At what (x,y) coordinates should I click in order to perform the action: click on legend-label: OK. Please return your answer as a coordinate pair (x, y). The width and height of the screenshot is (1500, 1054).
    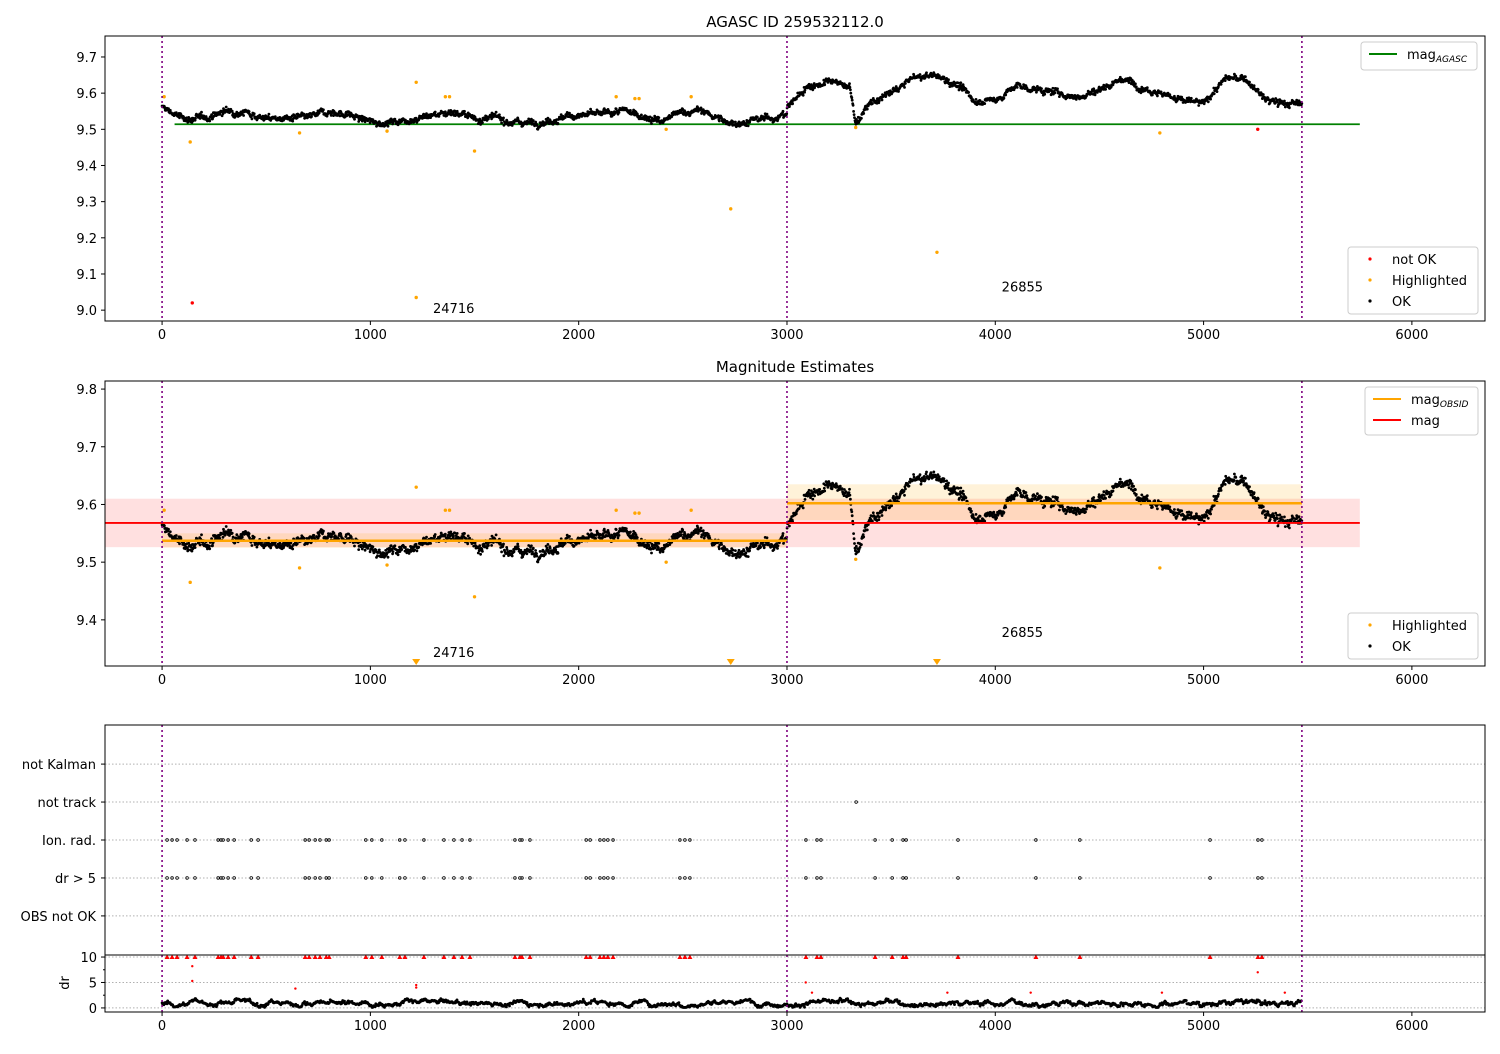
    Looking at the image, I should click on (1401, 302).